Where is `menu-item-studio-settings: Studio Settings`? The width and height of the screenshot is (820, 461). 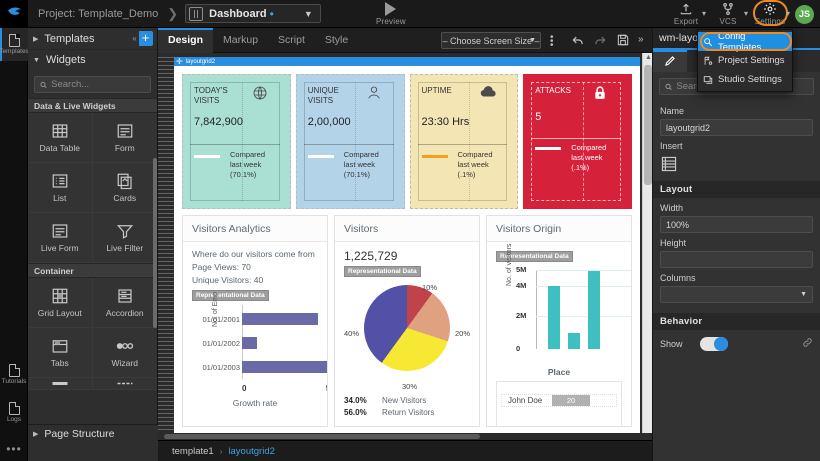 menu-item-studio-settings: Studio Settings is located at coordinates (745, 79).